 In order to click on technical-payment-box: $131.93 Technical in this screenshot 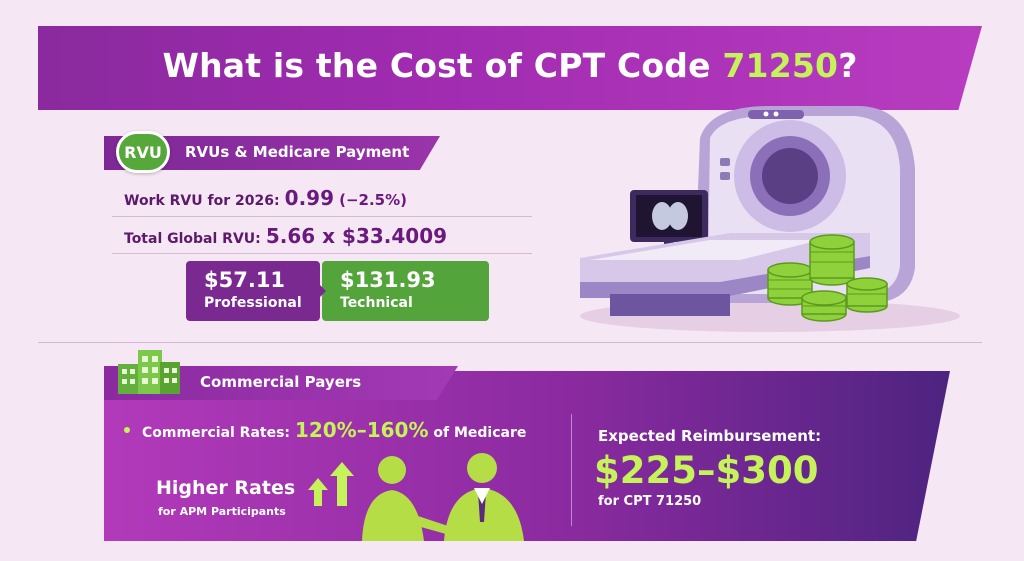, I will do `click(405, 291)`.